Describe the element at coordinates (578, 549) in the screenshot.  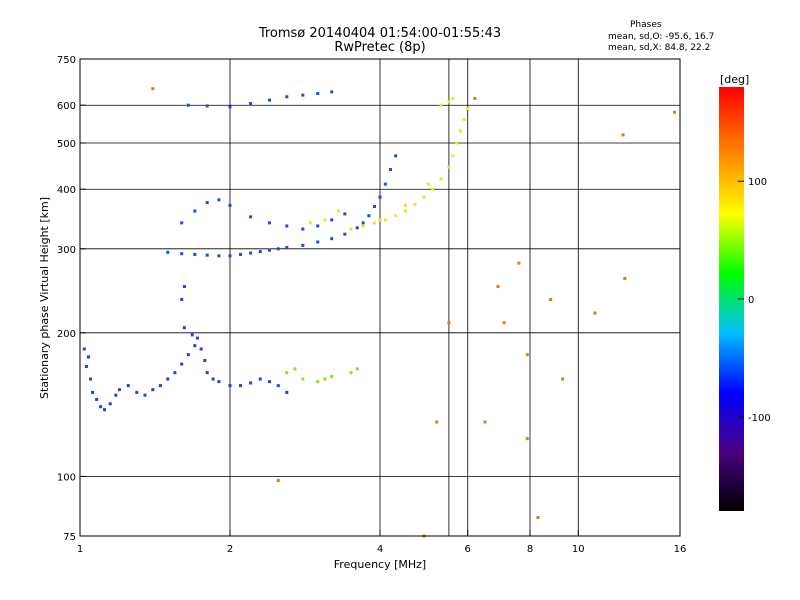
I see `x-tick-label: 10` at that location.